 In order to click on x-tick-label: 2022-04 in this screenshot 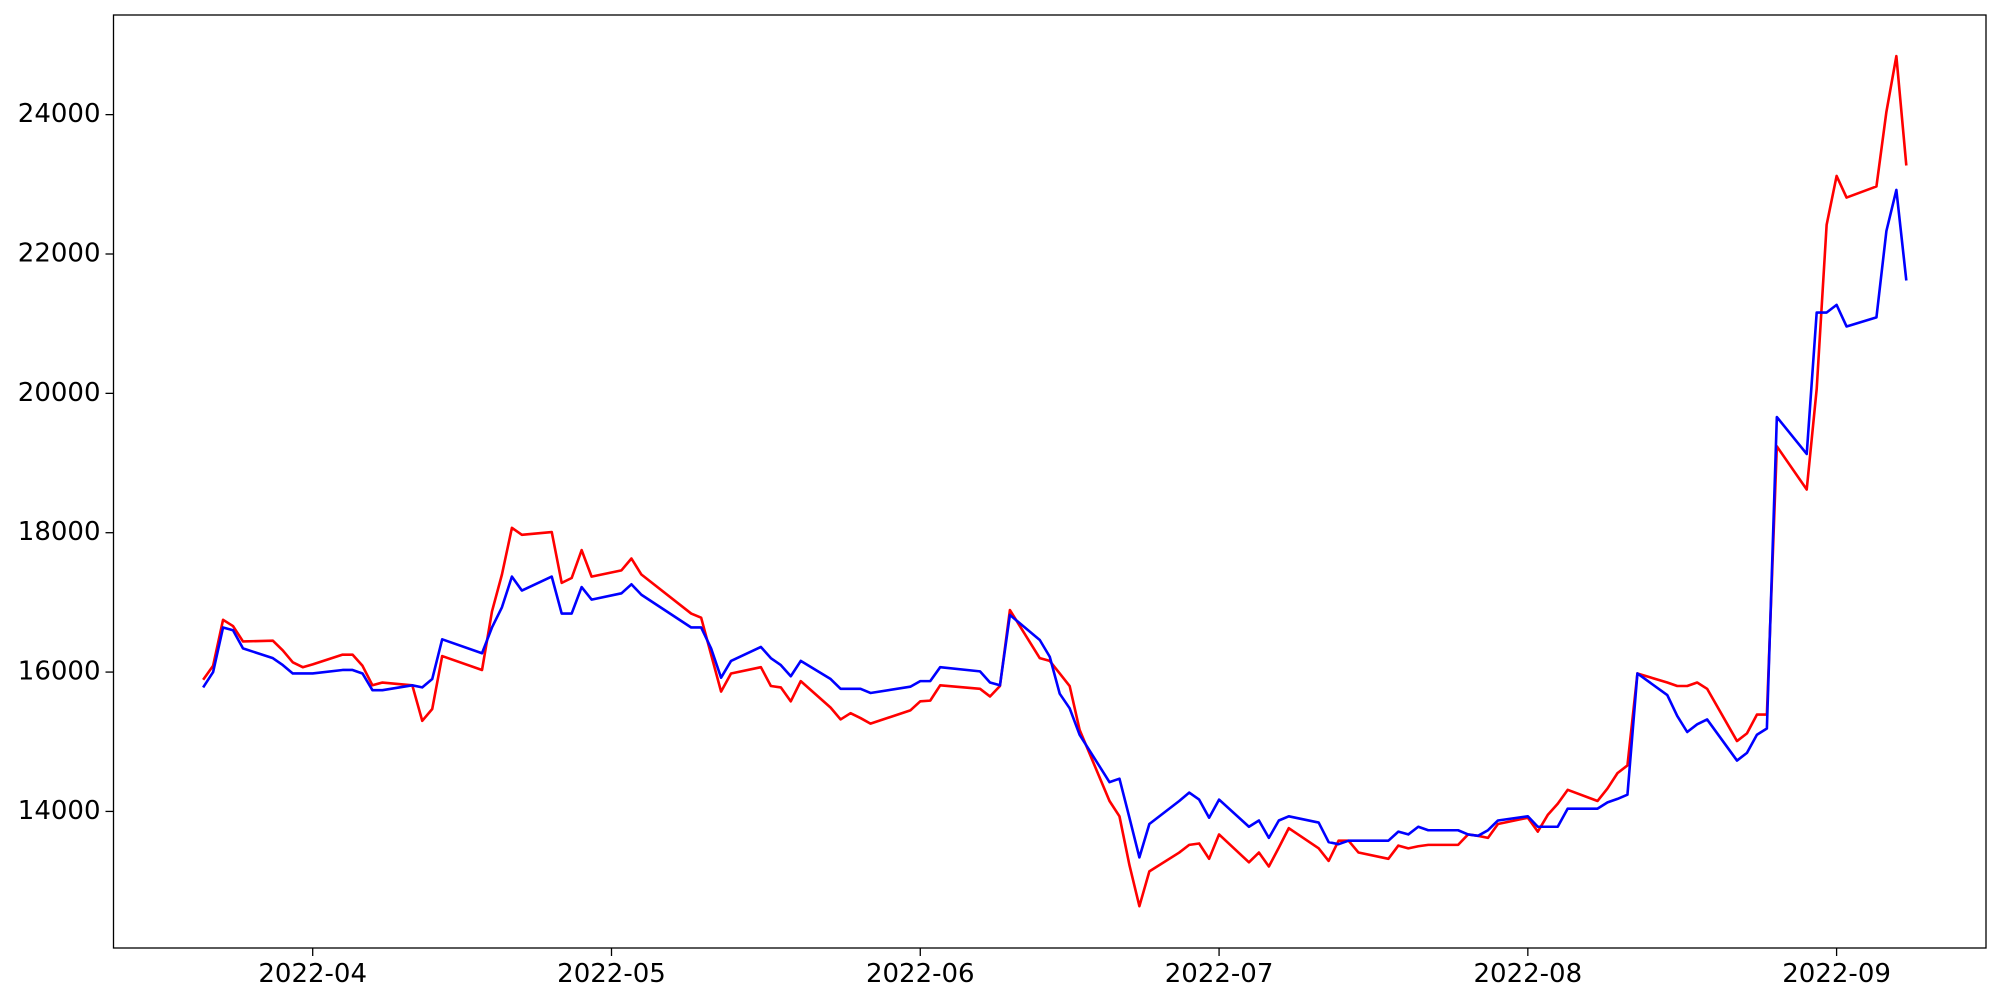, I will do `click(312, 974)`.